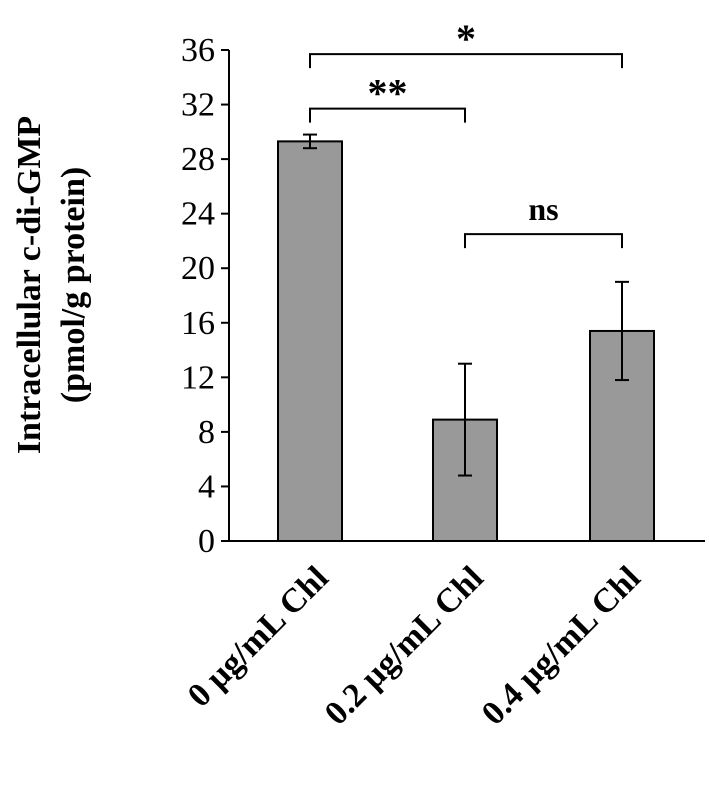  What do you see at coordinates (206, 432) in the screenshot?
I see `y-tick-label: 8` at bounding box center [206, 432].